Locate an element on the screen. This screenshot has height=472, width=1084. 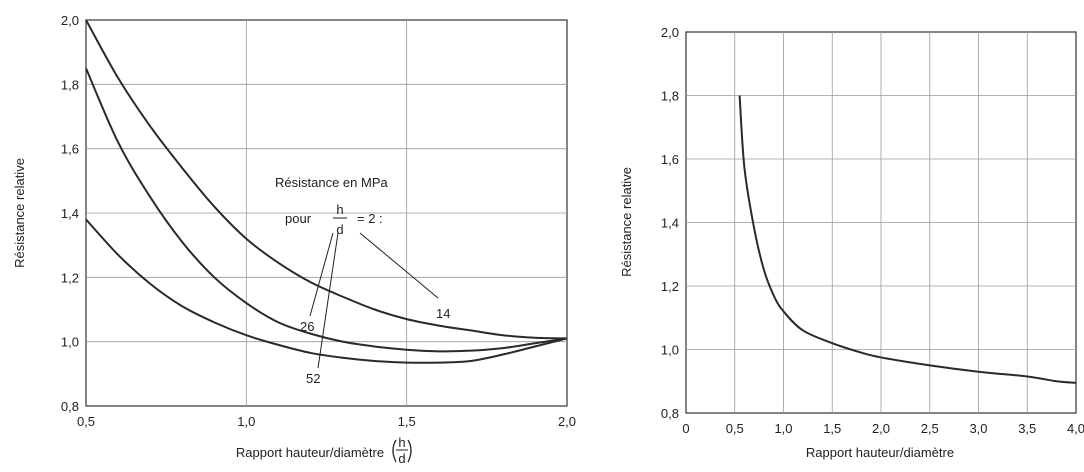
annotation-title: Résistance en MPa is located at coordinates (331, 182).